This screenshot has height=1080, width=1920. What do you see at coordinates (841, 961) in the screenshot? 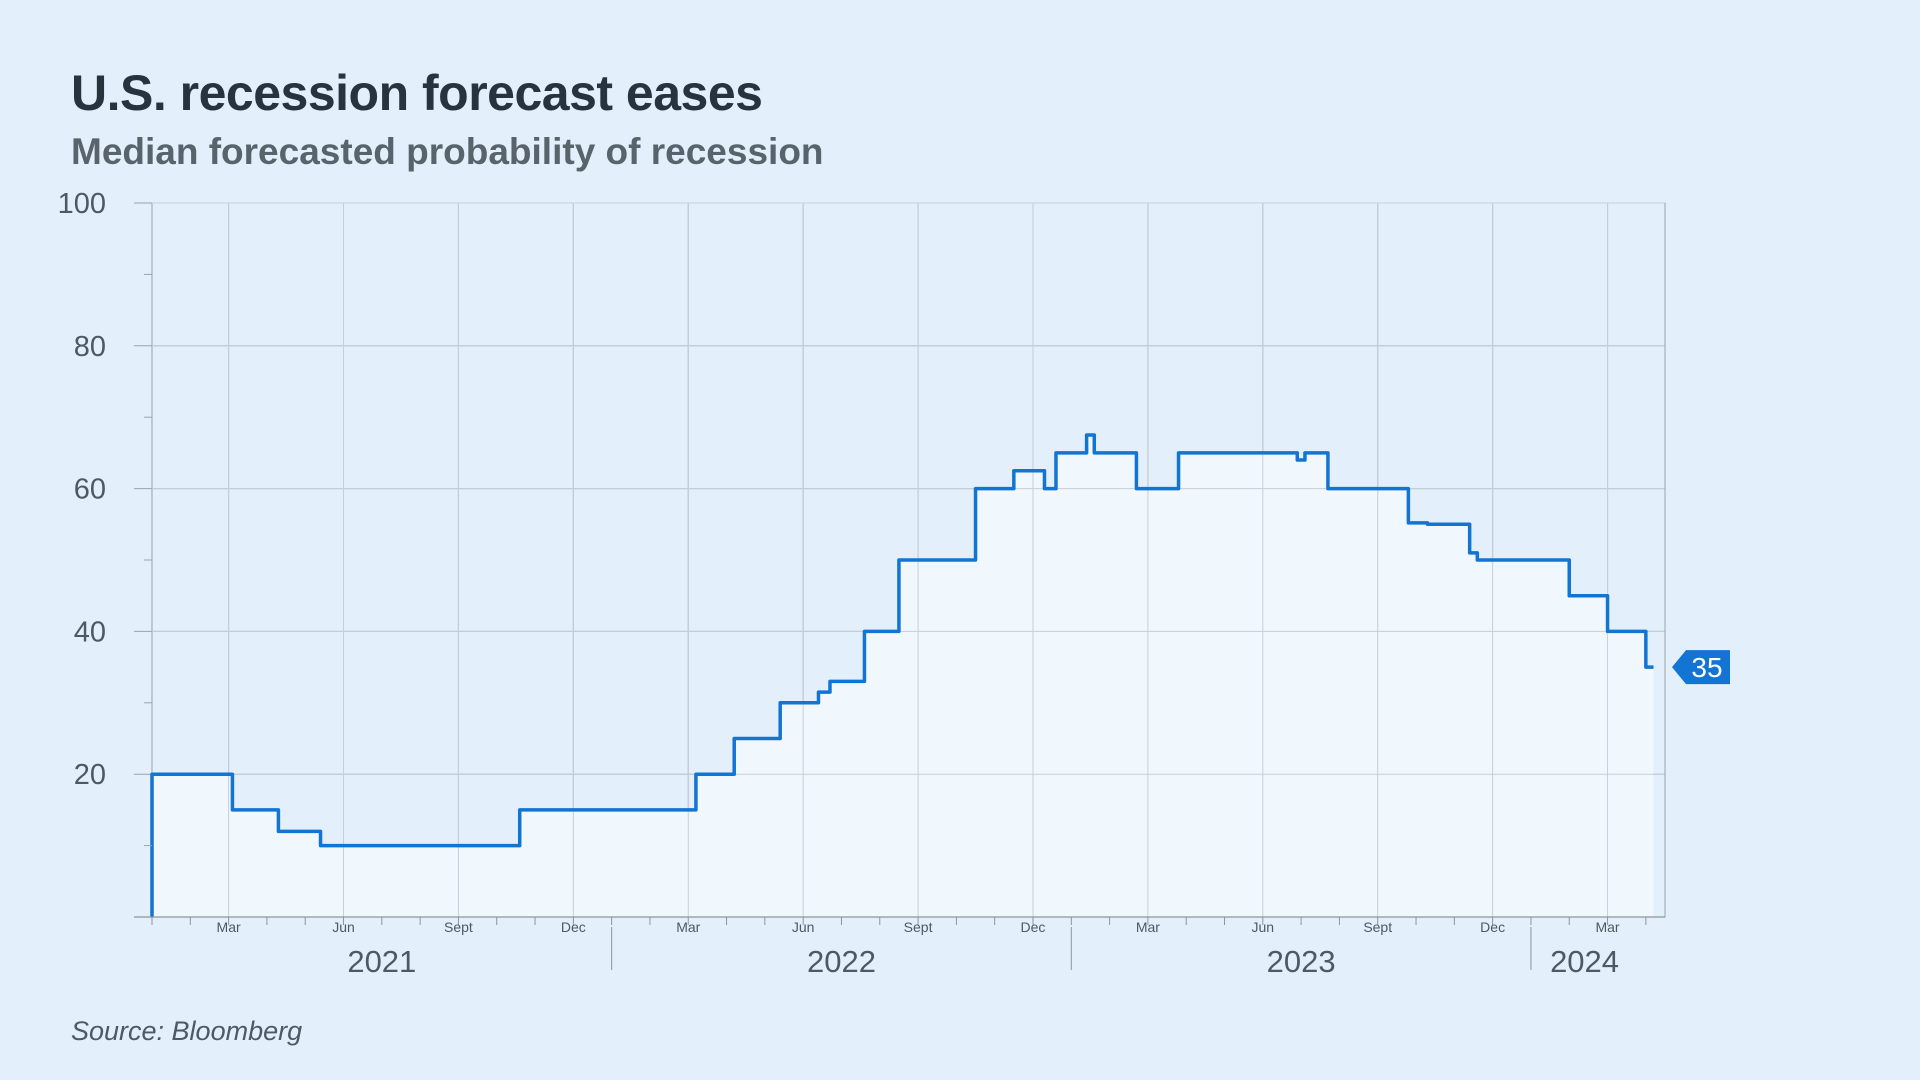
I see `x-year-label: 2022` at bounding box center [841, 961].